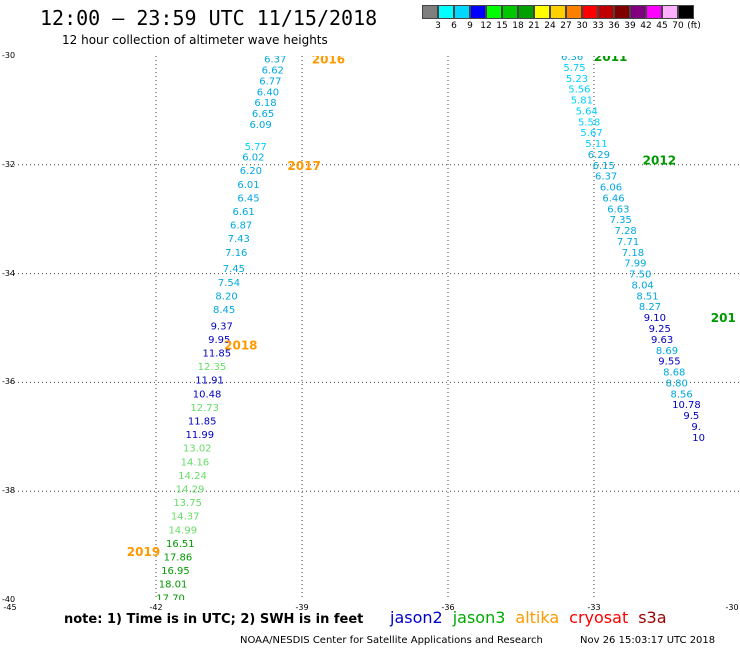  What do you see at coordinates (180, 544) in the screenshot?
I see `wave-height-value: 16.51` at bounding box center [180, 544].